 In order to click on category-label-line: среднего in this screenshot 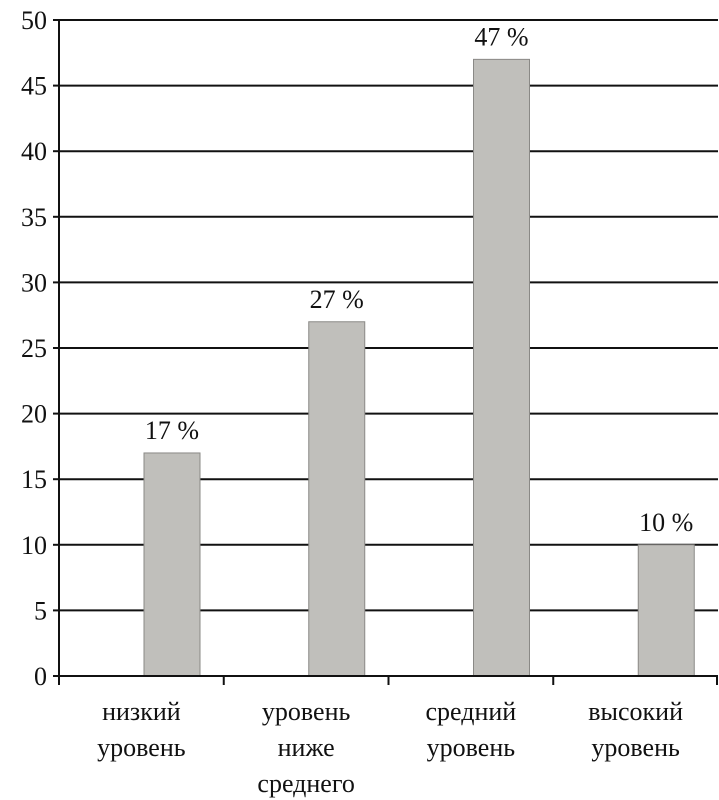, I will do `click(305, 783)`.